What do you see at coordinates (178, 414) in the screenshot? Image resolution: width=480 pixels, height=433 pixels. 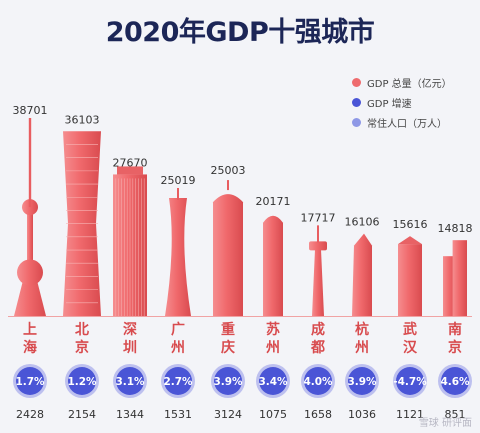 I see `population-value-label: 1531` at bounding box center [178, 414].